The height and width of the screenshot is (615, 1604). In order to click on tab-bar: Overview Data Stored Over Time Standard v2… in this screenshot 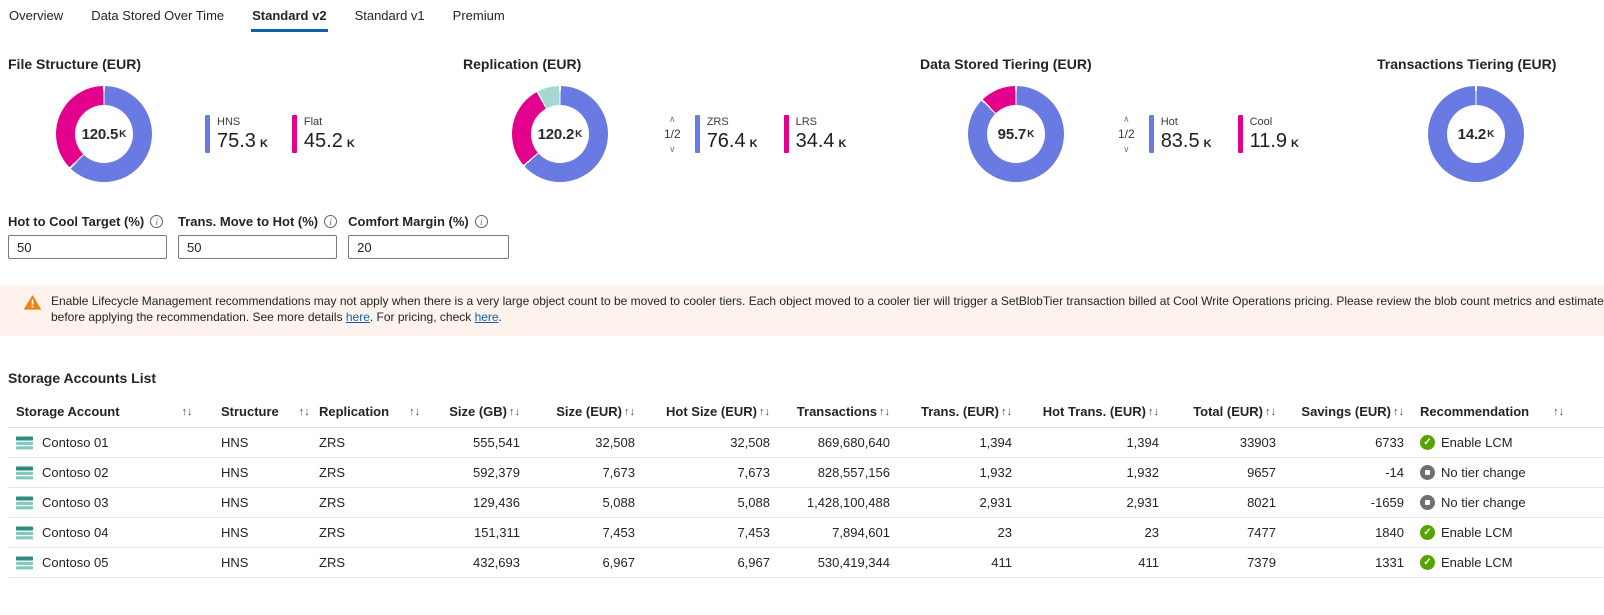, I will do `click(802, 16)`.